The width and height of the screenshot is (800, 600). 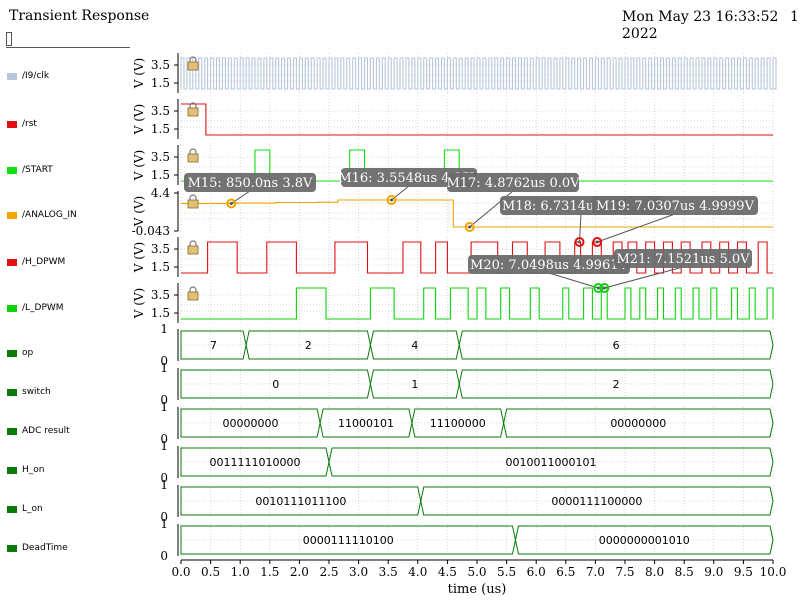 I want to click on marker-label: M17: 4.8762us 0.0V, so click(x=513, y=183).